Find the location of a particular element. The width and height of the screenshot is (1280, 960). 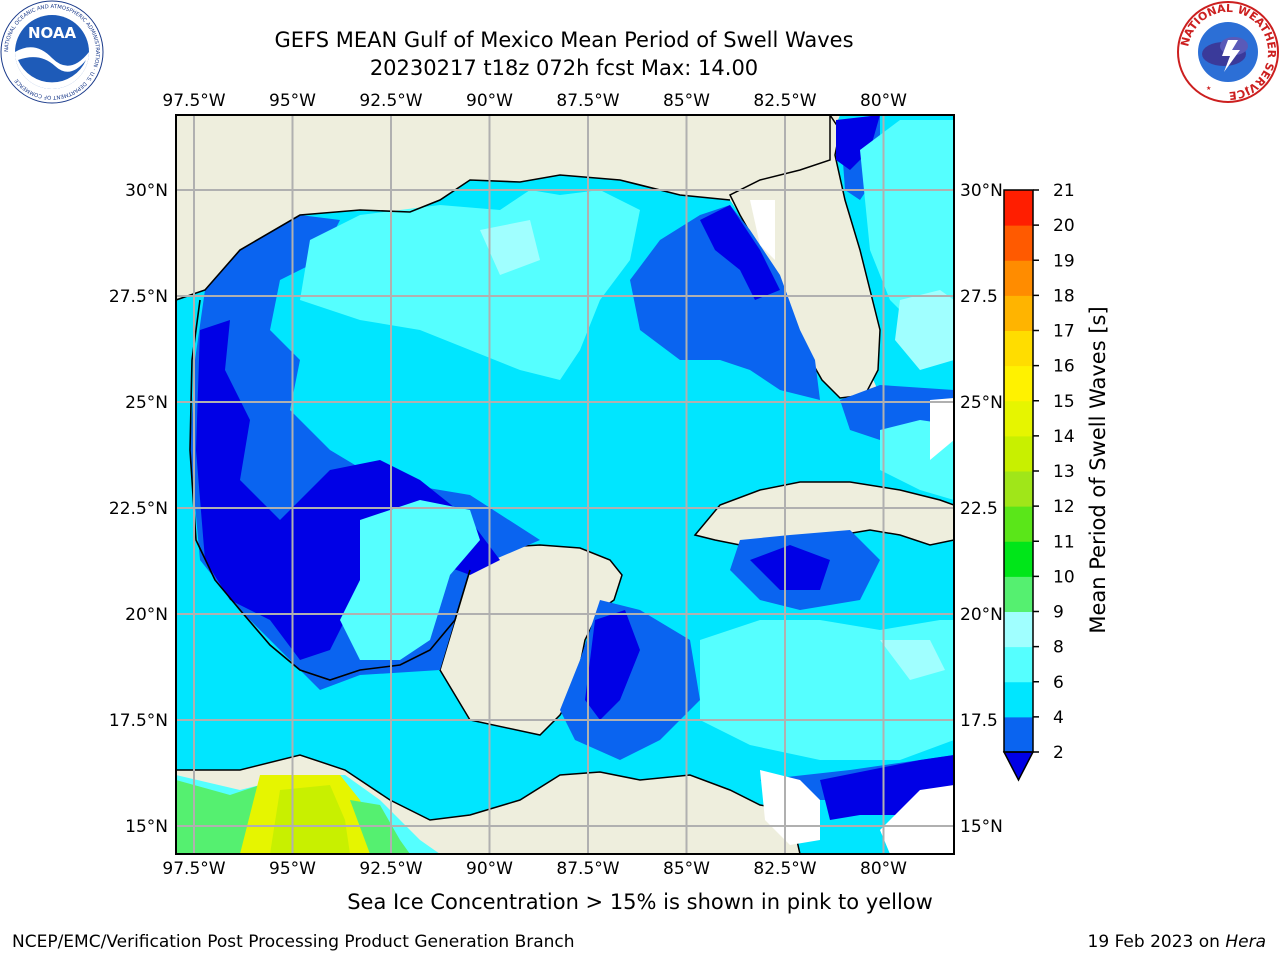

lat-tick-label: 17.5 is located at coordinates (979, 721).